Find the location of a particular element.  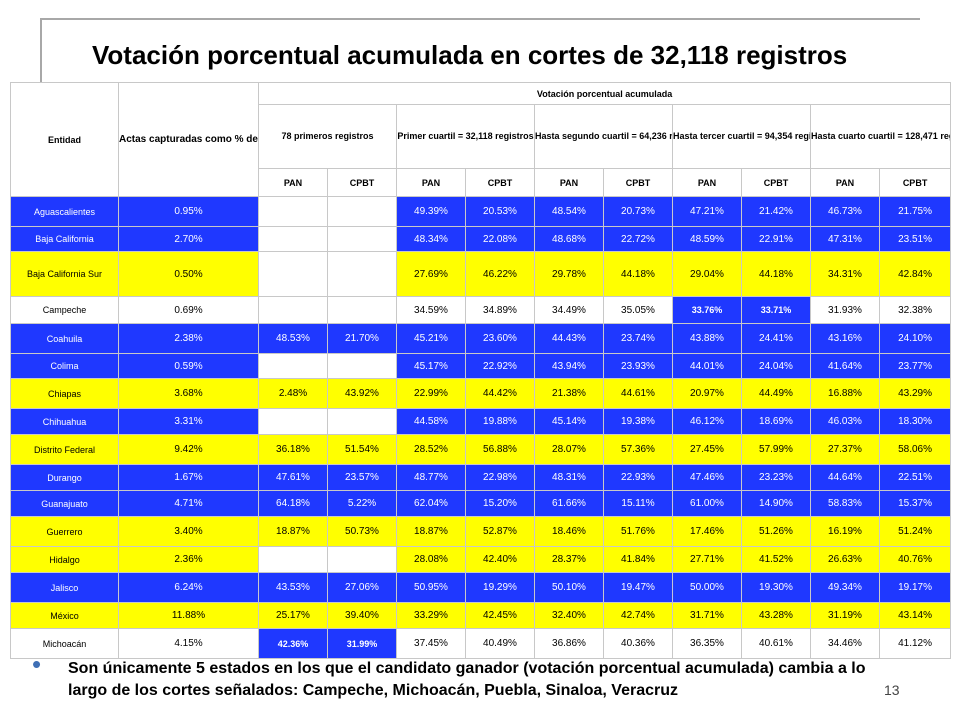

cpbt-value: 44.61% is located at coordinates (638, 393).